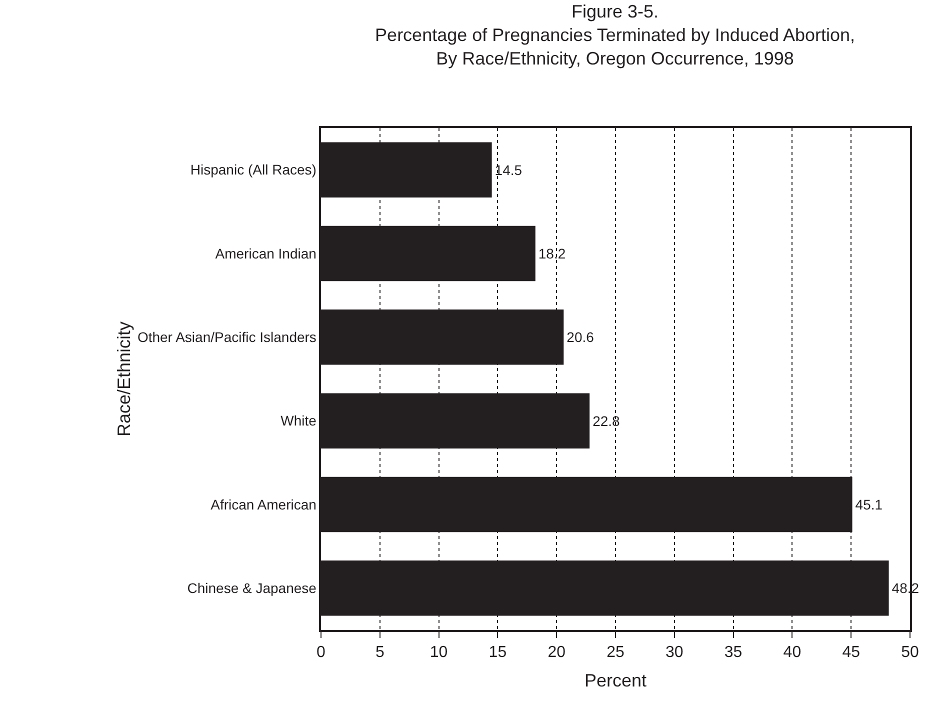  I want to click on x-tick-label: 25, so click(615, 652).